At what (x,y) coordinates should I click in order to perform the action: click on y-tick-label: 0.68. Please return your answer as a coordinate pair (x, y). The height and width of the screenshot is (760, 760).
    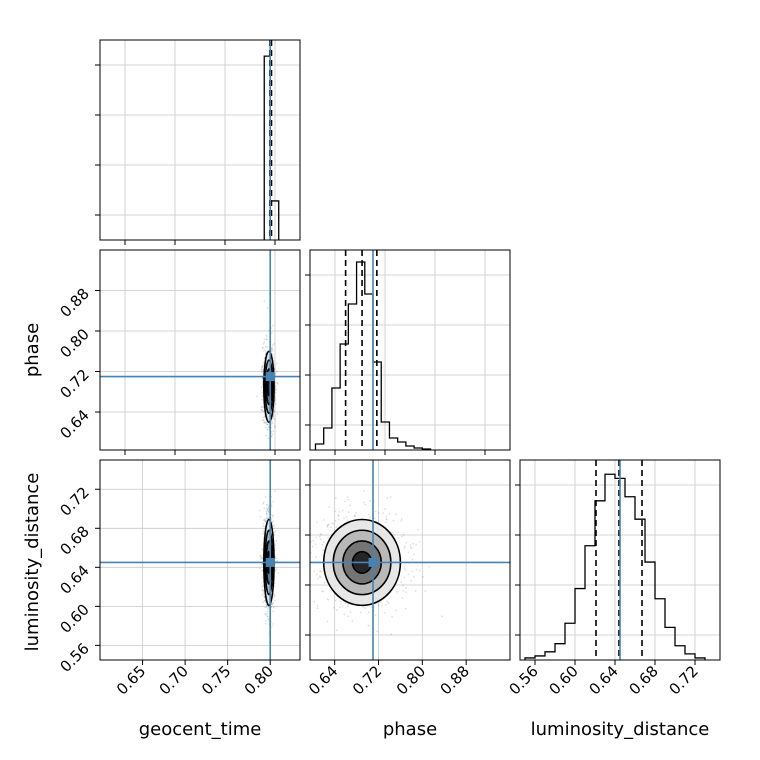
    Looking at the image, I should click on (74, 540).